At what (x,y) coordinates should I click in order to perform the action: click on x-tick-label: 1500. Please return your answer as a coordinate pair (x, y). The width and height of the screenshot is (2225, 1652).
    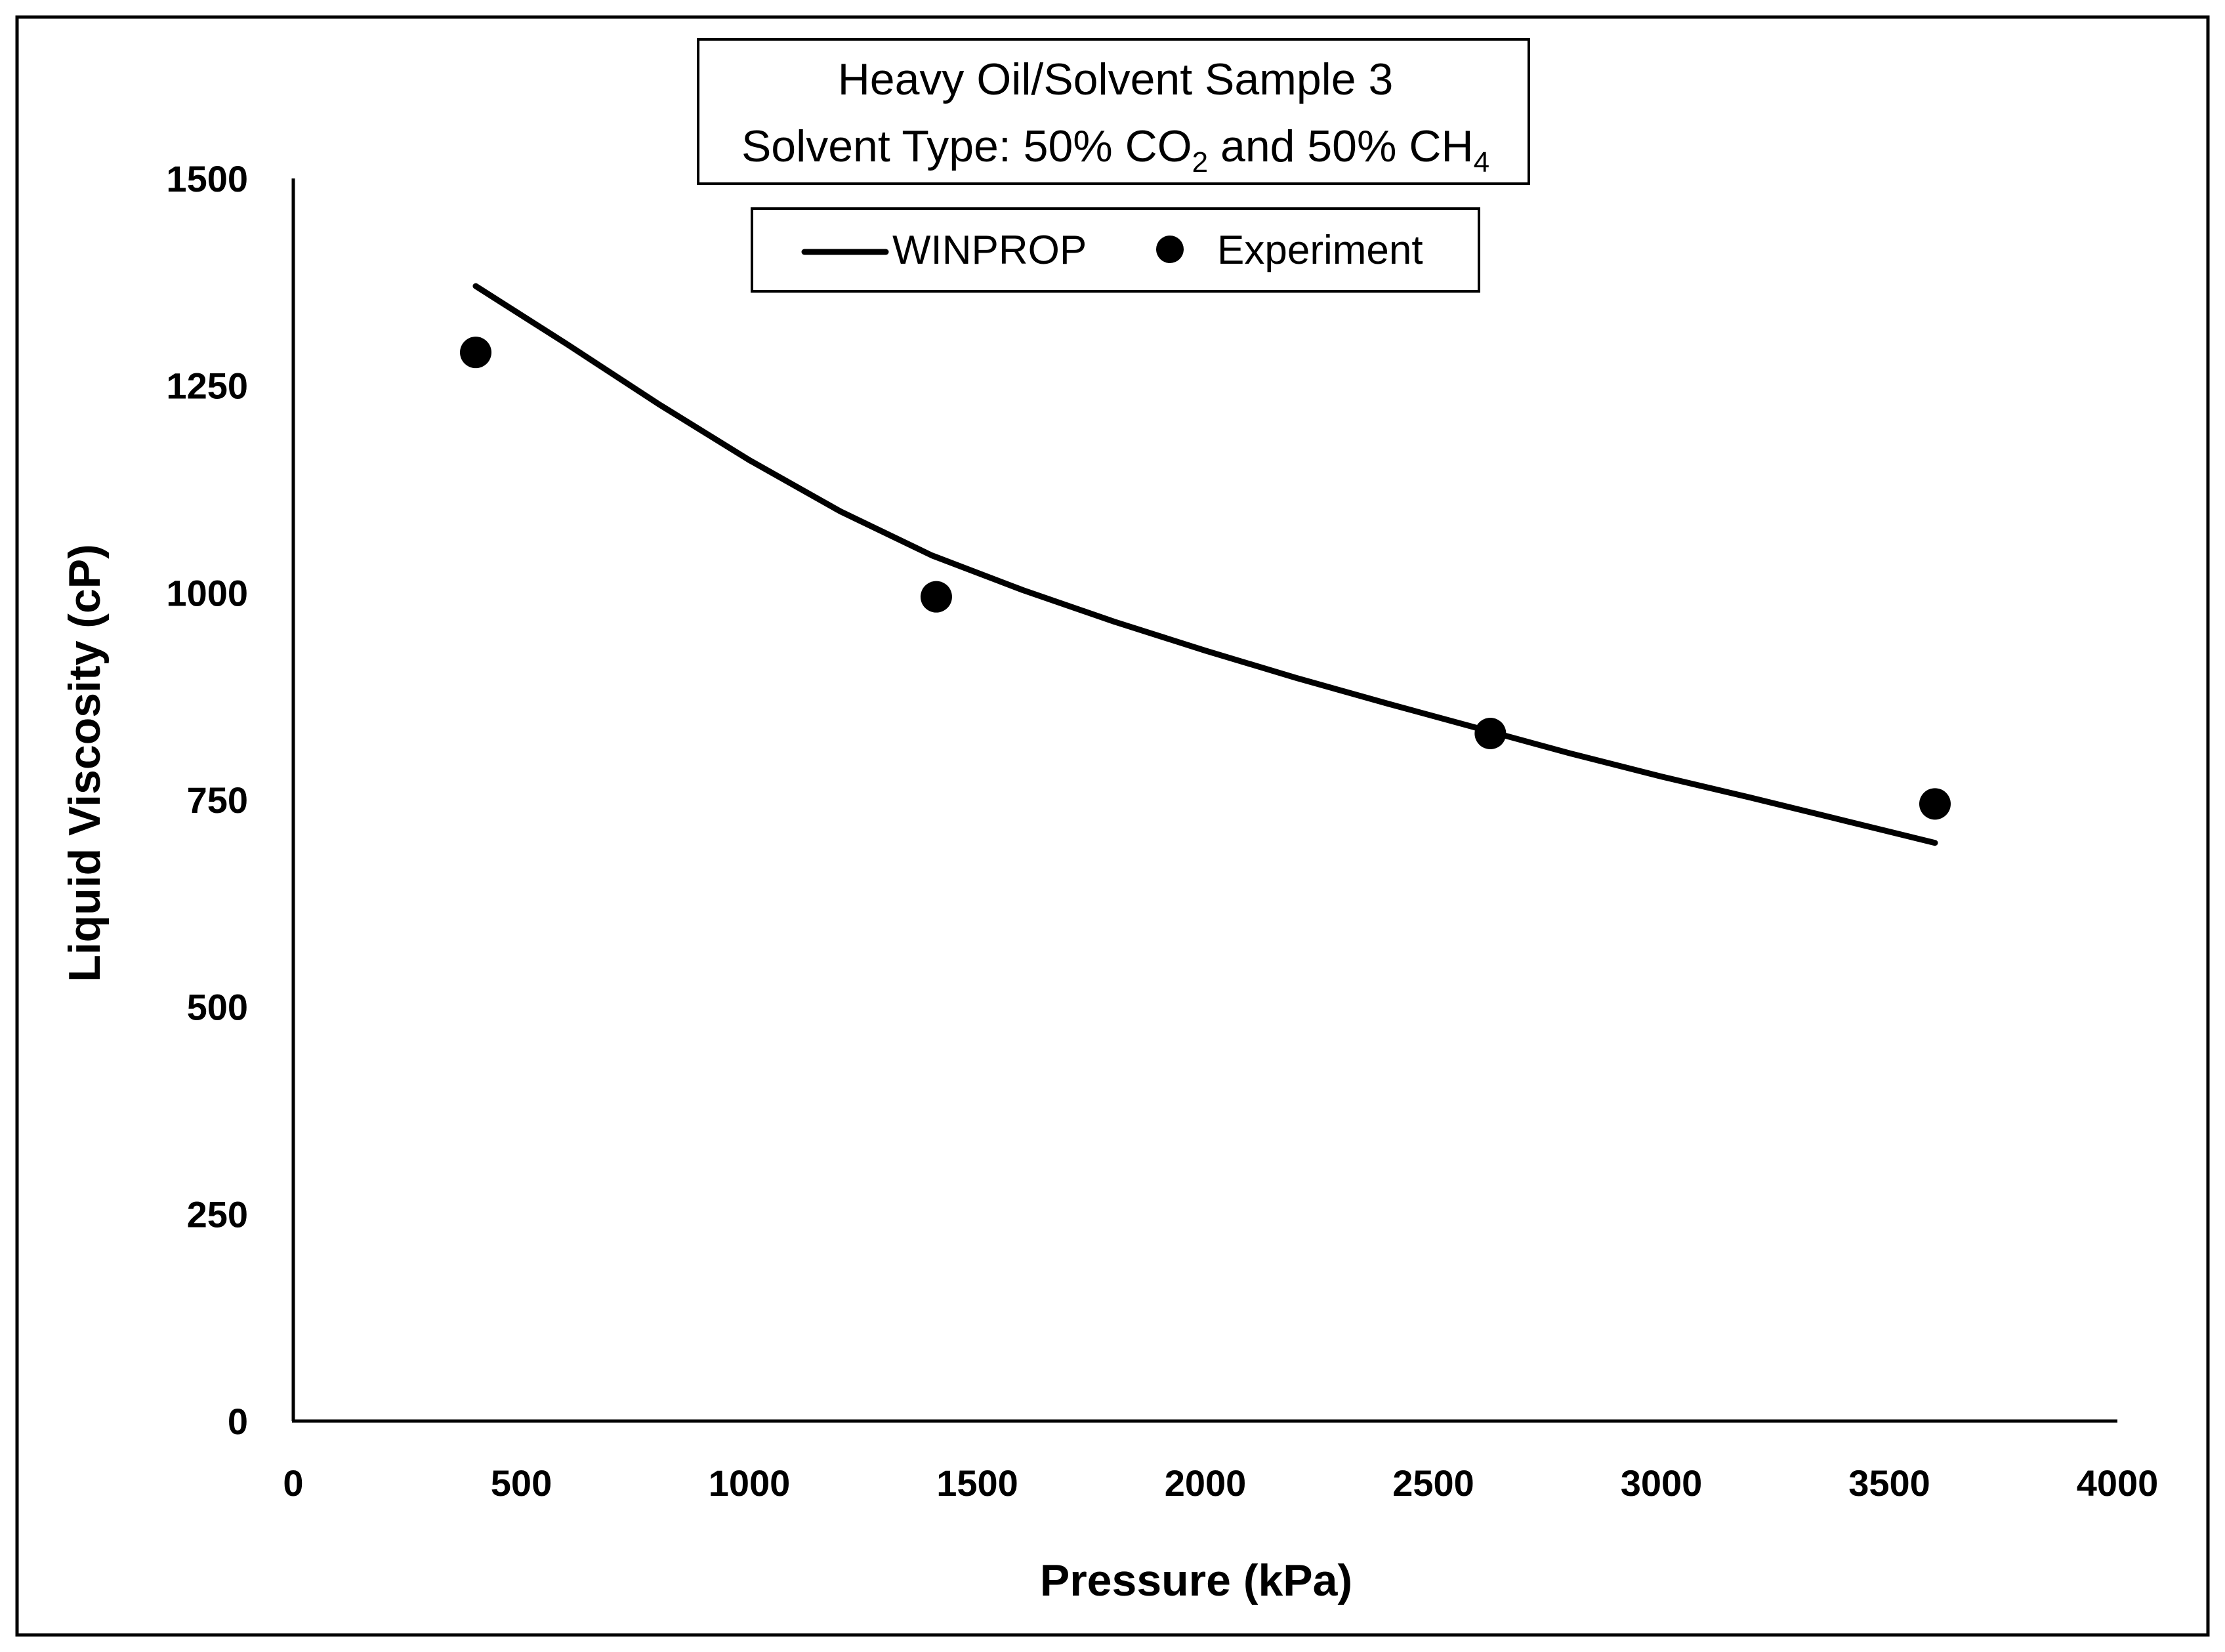
    Looking at the image, I should click on (977, 1483).